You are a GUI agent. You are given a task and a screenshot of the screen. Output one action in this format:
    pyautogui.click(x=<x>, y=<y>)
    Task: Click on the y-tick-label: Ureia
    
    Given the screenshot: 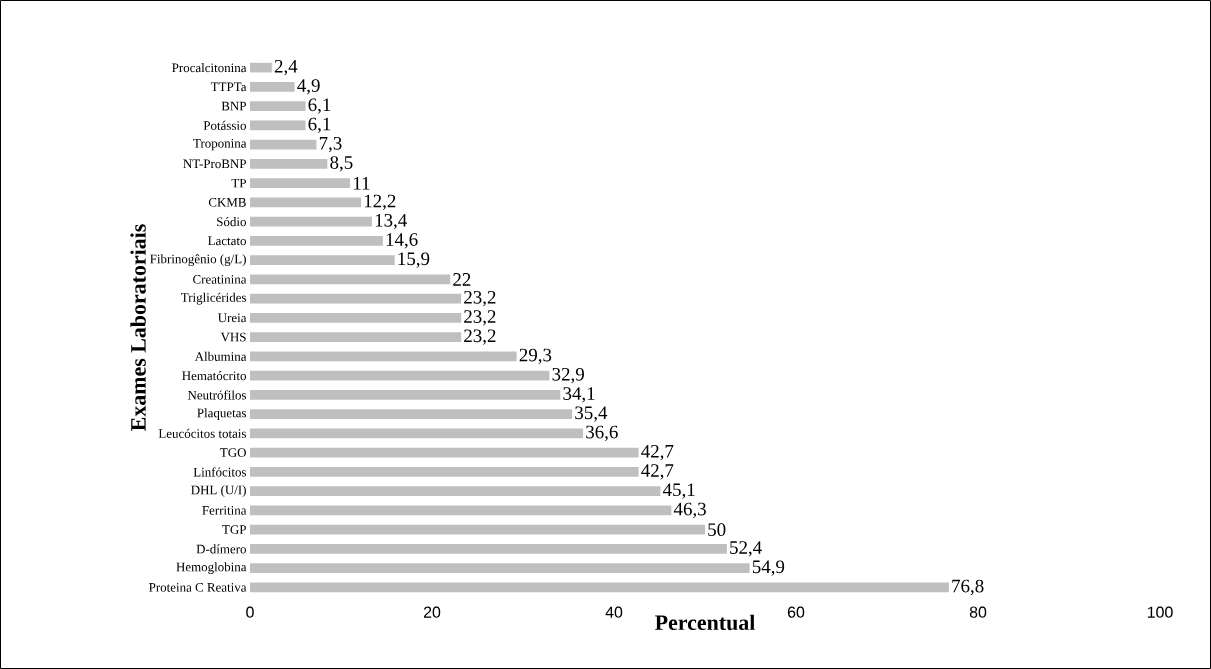 What is the action you would take?
    pyautogui.click(x=232, y=318)
    